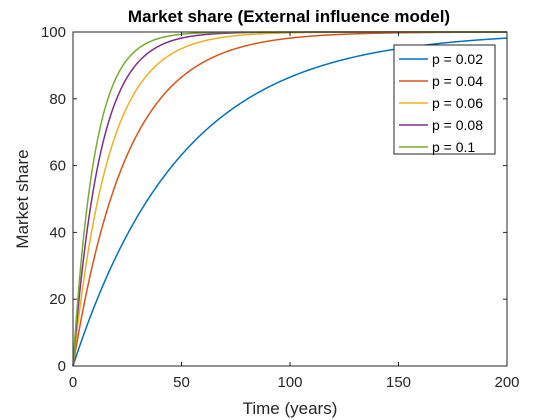 The image size is (560, 420). Describe the element at coordinates (398, 382) in the screenshot. I see `x-tick-label: 150` at that location.